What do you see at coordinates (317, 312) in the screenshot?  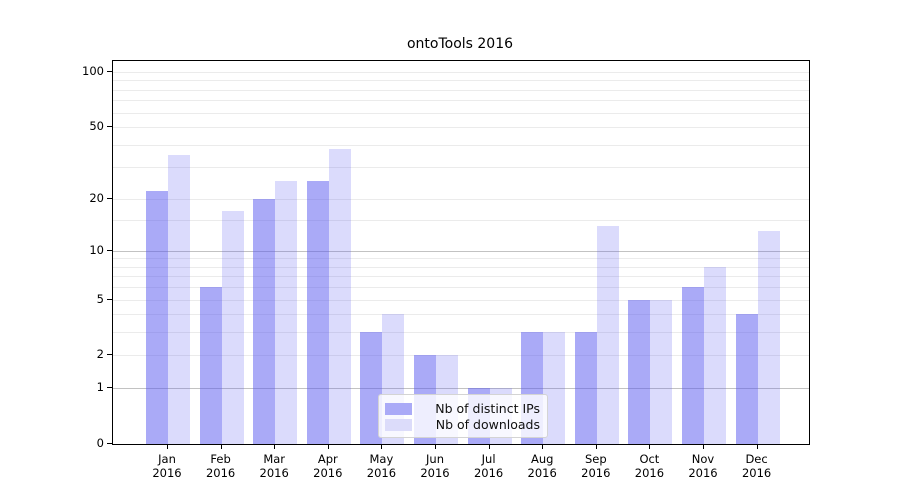 I see `bar-apr-distinct-ips` at bounding box center [317, 312].